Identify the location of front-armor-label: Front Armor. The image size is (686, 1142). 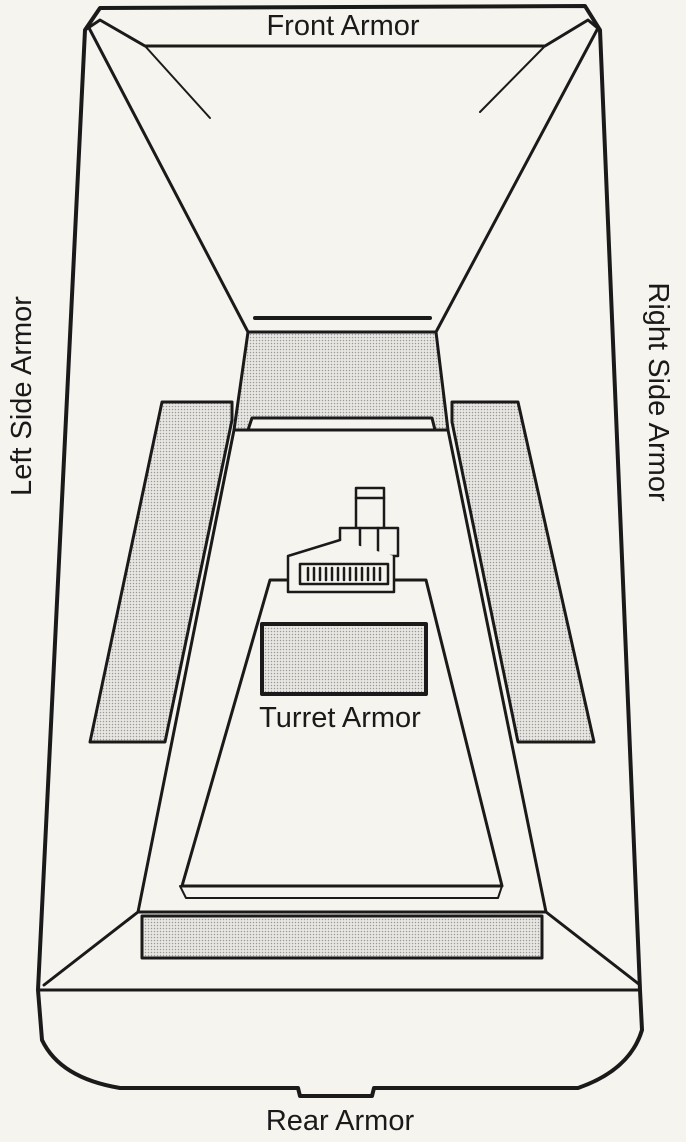
(342, 26).